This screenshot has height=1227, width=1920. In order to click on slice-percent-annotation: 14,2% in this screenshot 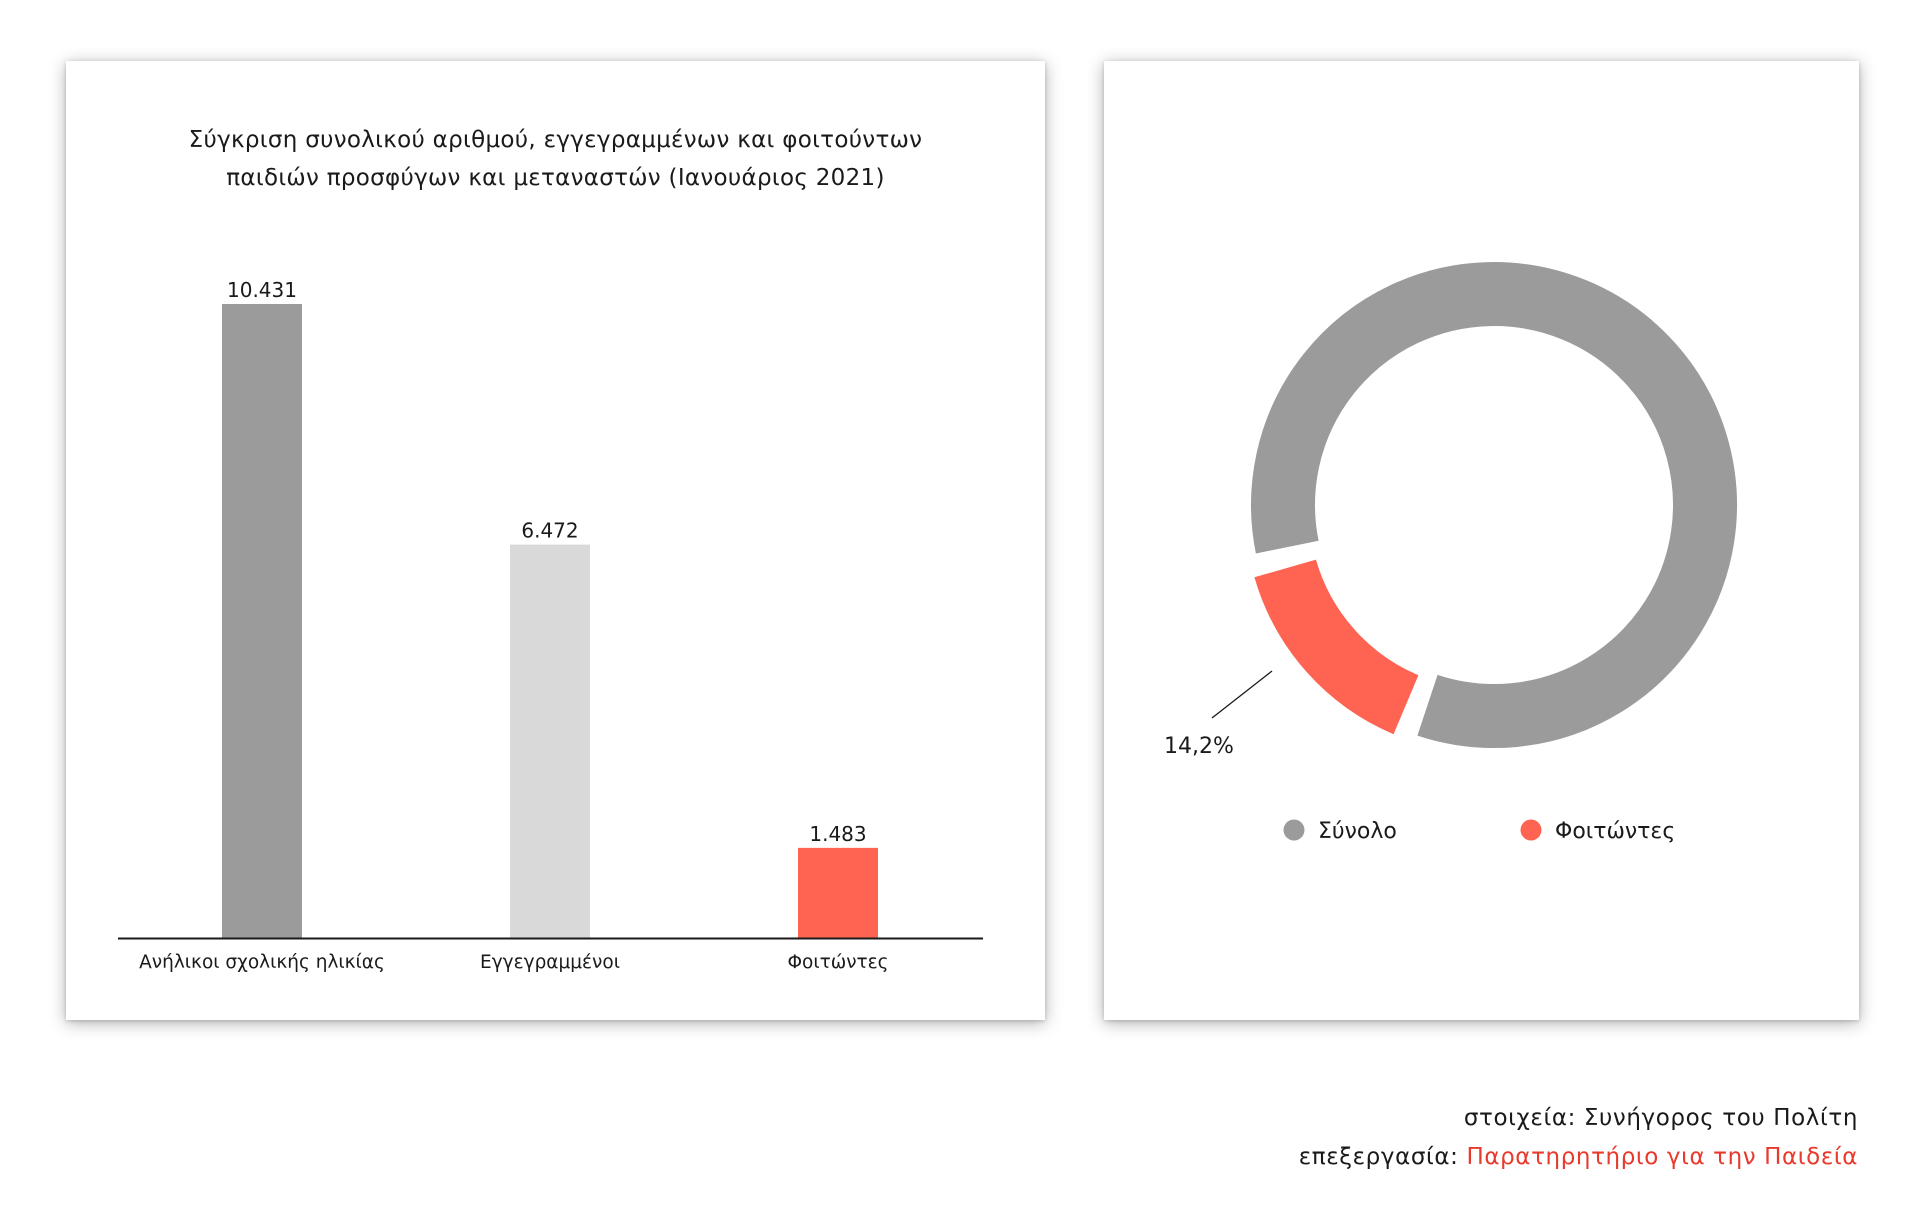, I will do `click(1199, 746)`.